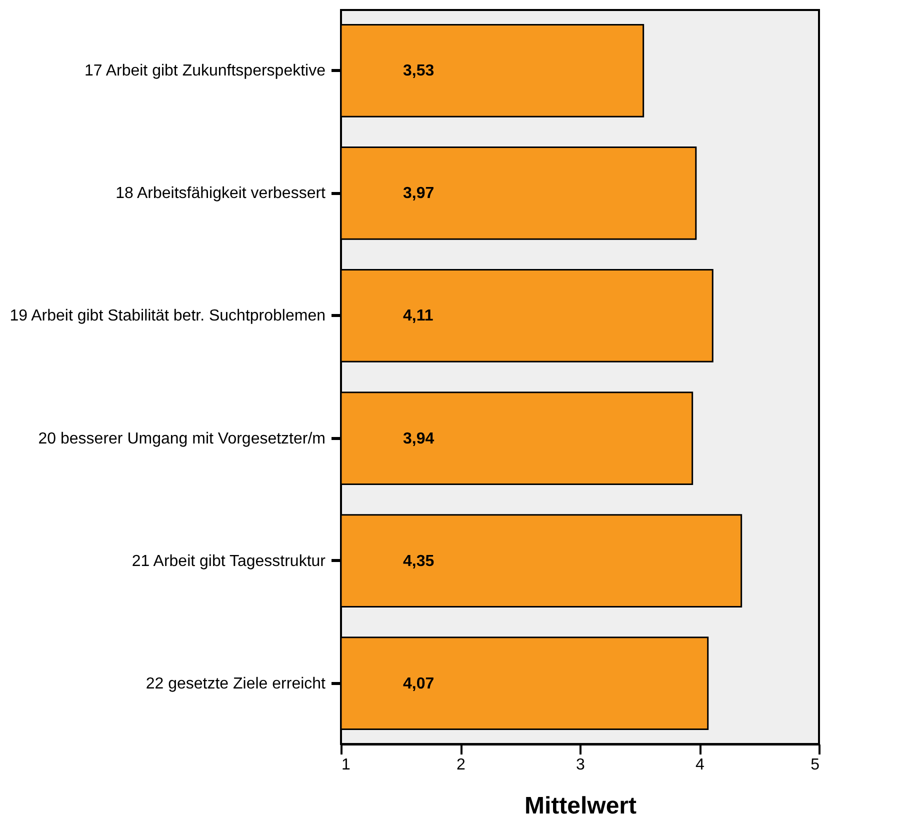 The image size is (901, 830). Describe the element at coordinates (700, 765) in the screenshot. I see `x-tick-label: 4` at that location.